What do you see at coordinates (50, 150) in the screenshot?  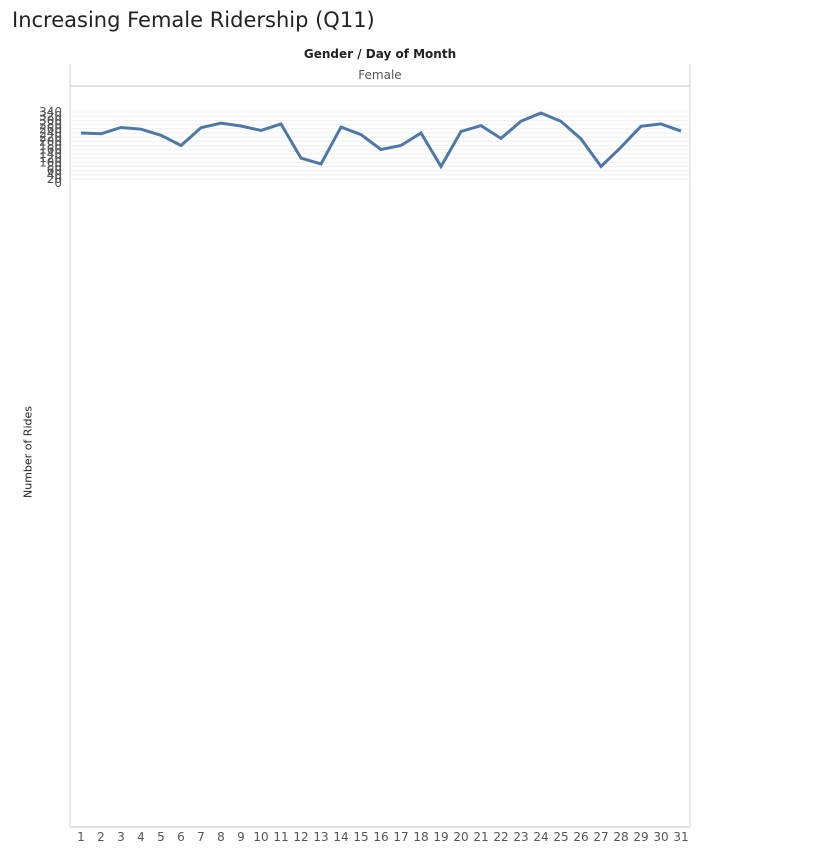 I see `y-tick-label: 160` at bounding box center [50, 150].